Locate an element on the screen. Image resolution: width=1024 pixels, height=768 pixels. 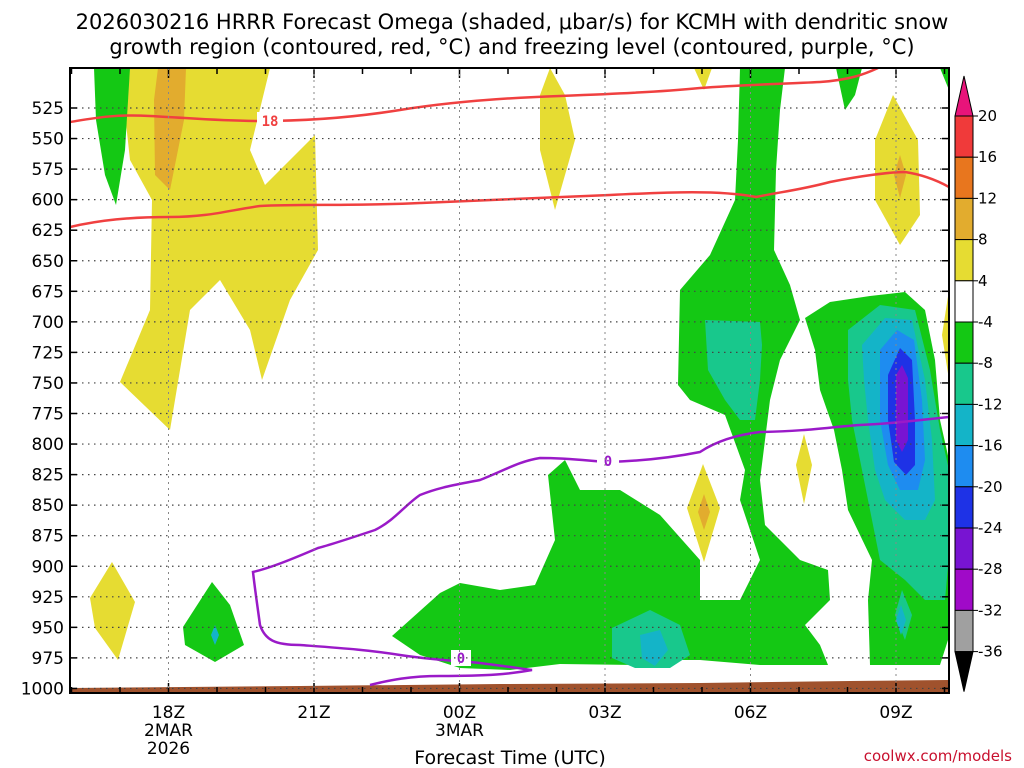
colorbar-label: 12 is located at coordinates (987, 198).